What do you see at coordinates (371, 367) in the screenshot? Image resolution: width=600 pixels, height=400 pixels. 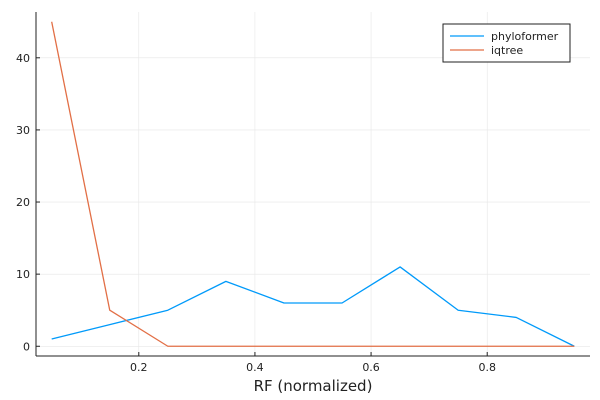 I see `x-tick-label: 0.6` at bounding box center [371, 367].